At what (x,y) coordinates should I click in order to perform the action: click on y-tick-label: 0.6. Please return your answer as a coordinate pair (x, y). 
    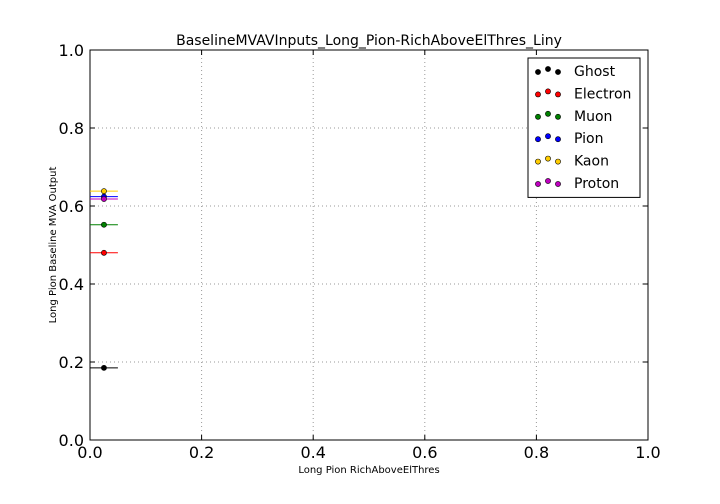
    Looking at the image, I should click on (71, 206).